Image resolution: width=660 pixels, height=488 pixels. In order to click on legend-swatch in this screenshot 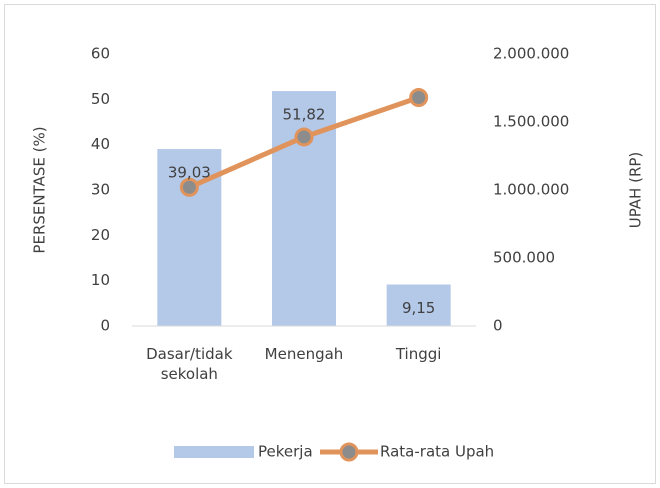, I will do `click(214, 452)`.